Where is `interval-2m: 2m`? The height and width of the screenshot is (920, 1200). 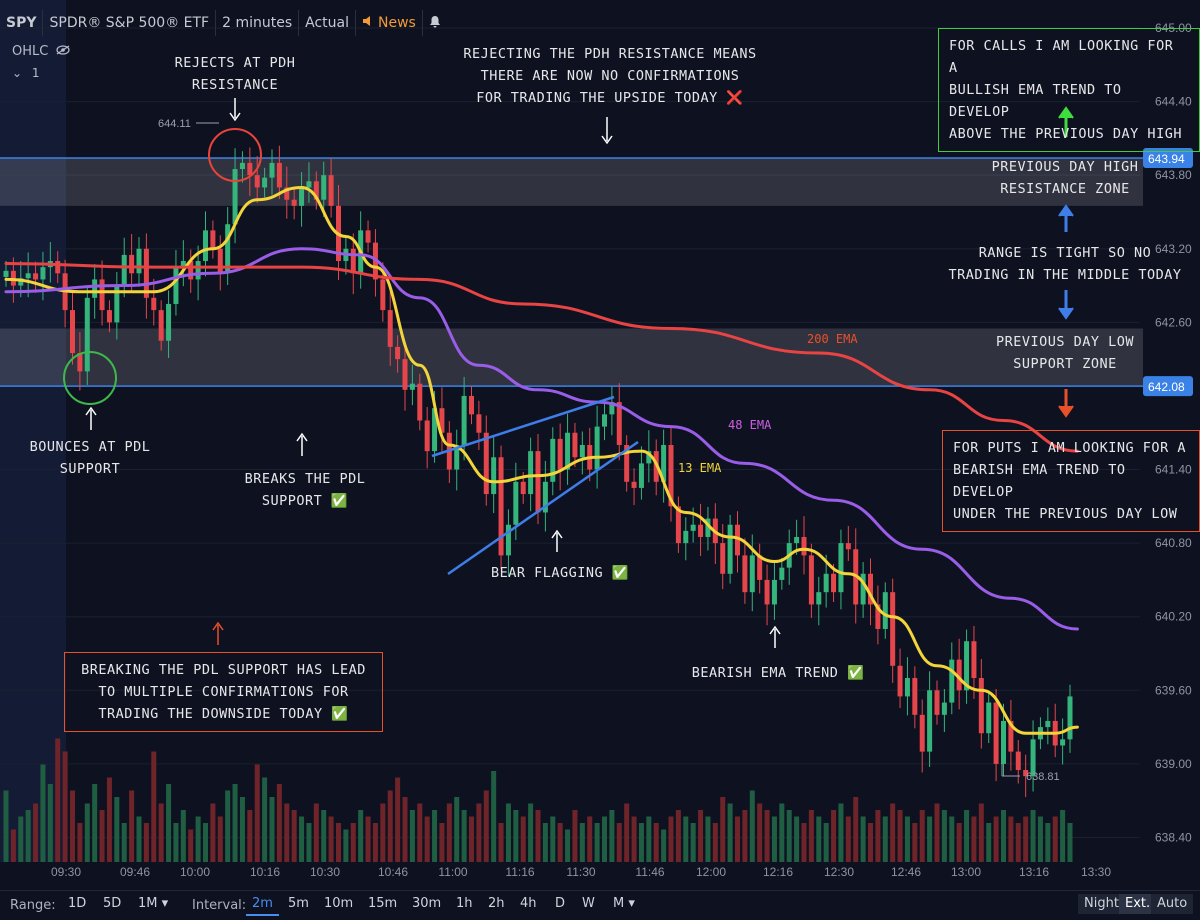 interval-2m: 2m is located at coordinates (262, 905).